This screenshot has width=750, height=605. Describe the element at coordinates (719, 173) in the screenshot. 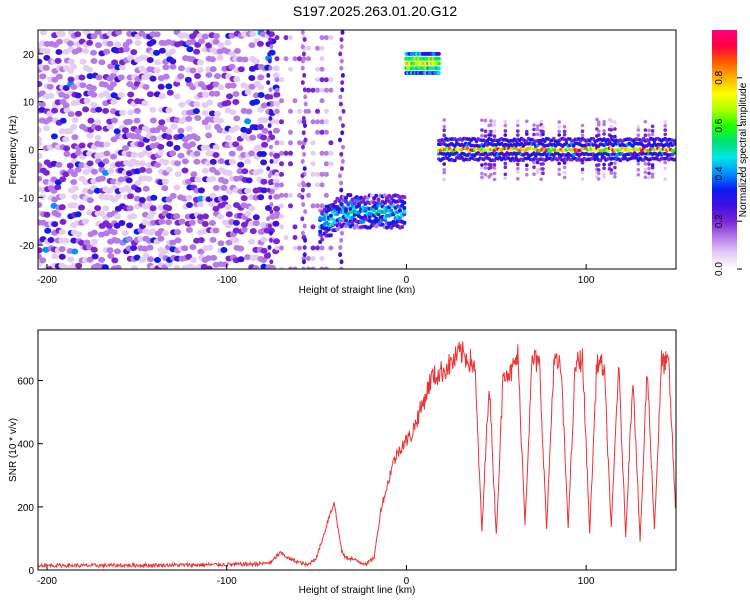

I see `colorbar-tick-label: 0.4` at that location.